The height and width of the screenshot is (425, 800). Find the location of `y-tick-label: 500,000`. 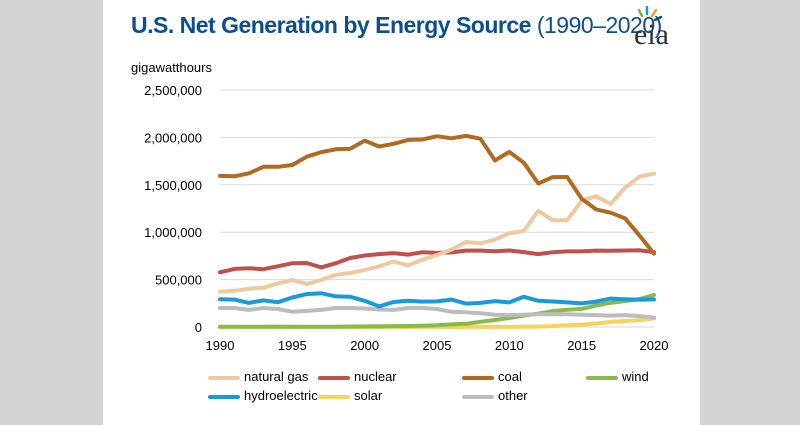

y-tick-label: 500,000 is located at coordinates (178, 280).